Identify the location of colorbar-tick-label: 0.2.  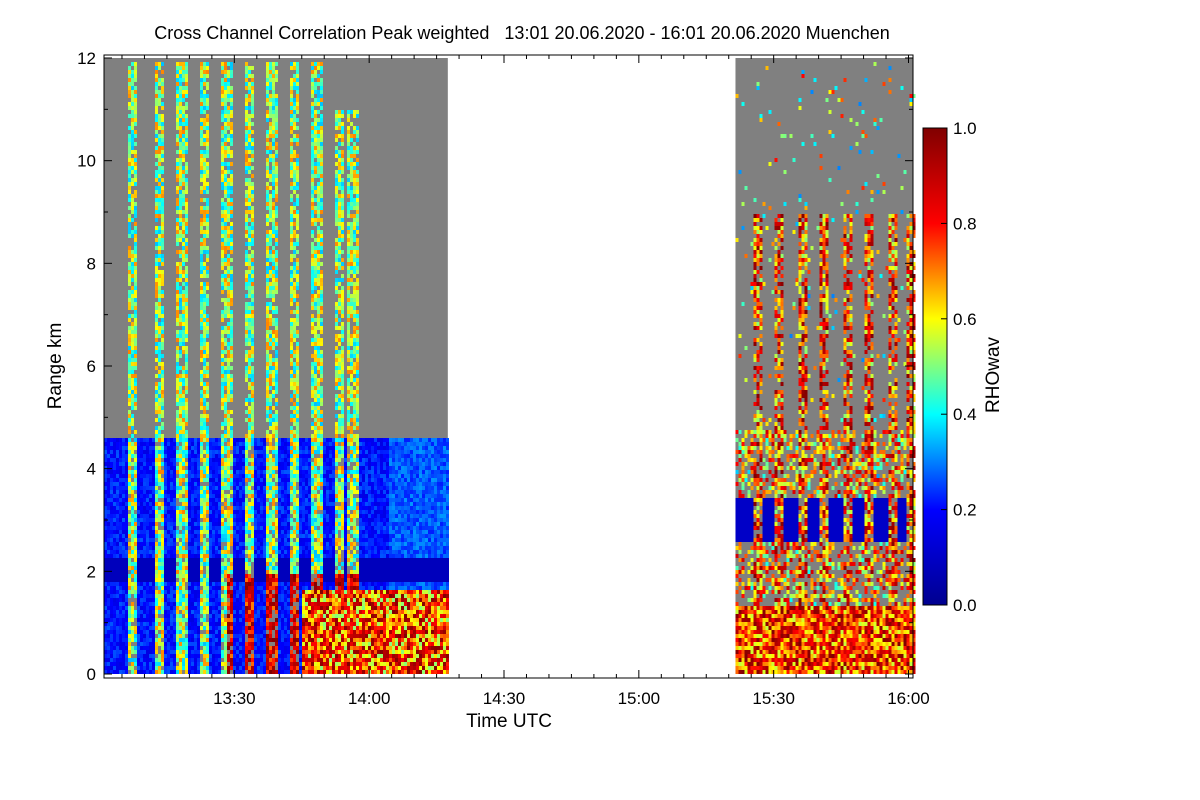
(965, 510).